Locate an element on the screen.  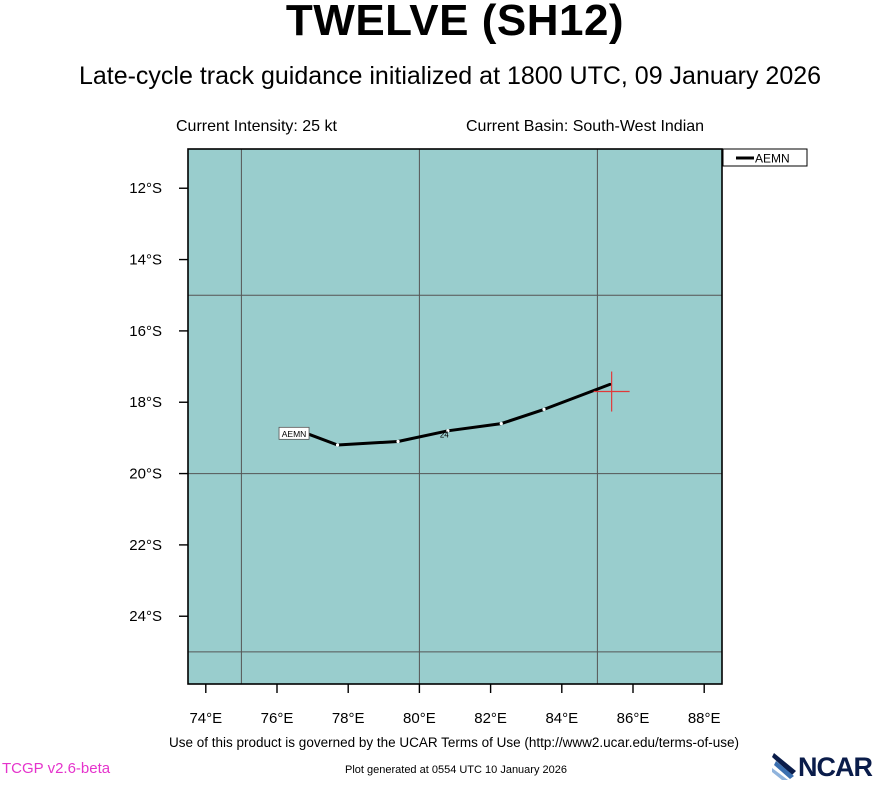
lat-tick-label: 20°S is located at coordinates (145, 474).